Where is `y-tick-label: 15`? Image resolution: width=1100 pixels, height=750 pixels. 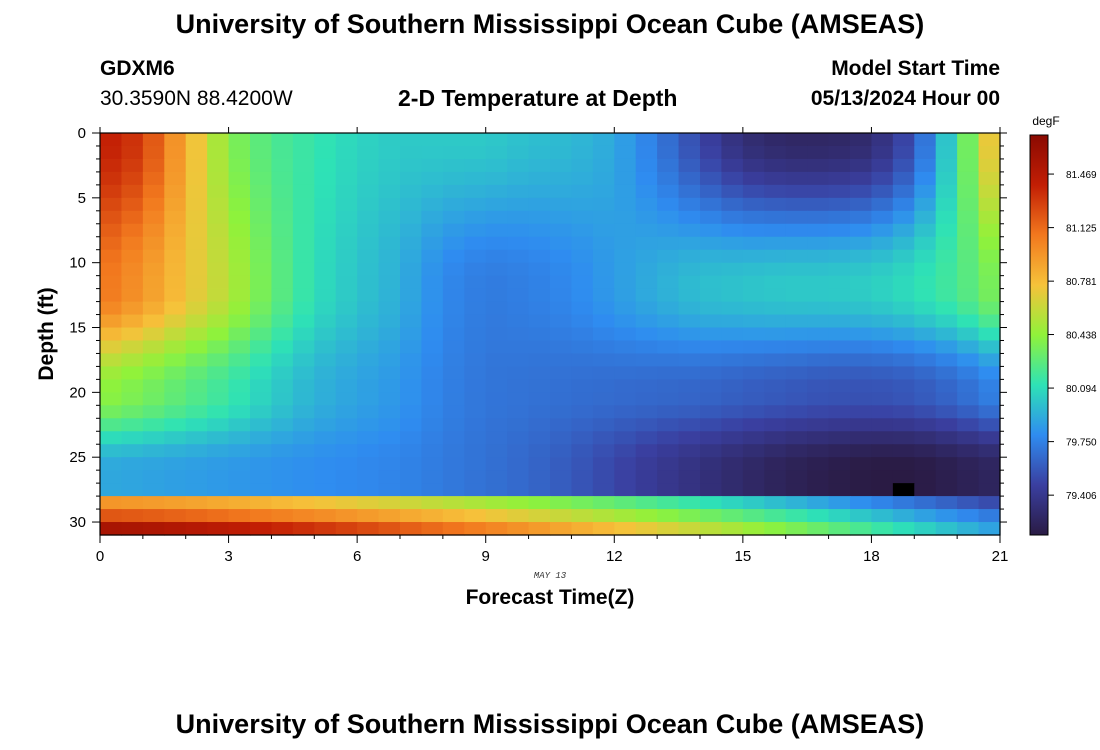
y-tick-label: 15 is located at coordinates (77, 328).